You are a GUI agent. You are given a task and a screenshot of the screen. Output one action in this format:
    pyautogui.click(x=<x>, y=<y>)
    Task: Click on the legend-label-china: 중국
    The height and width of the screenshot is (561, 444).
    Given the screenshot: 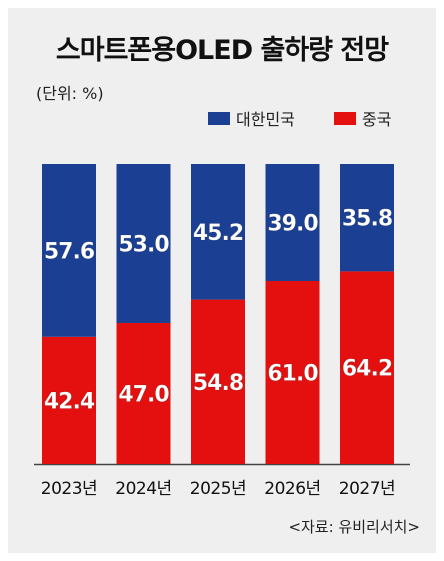 What is the action you would take?
    pyautogui.click(x=377, y=119)
    